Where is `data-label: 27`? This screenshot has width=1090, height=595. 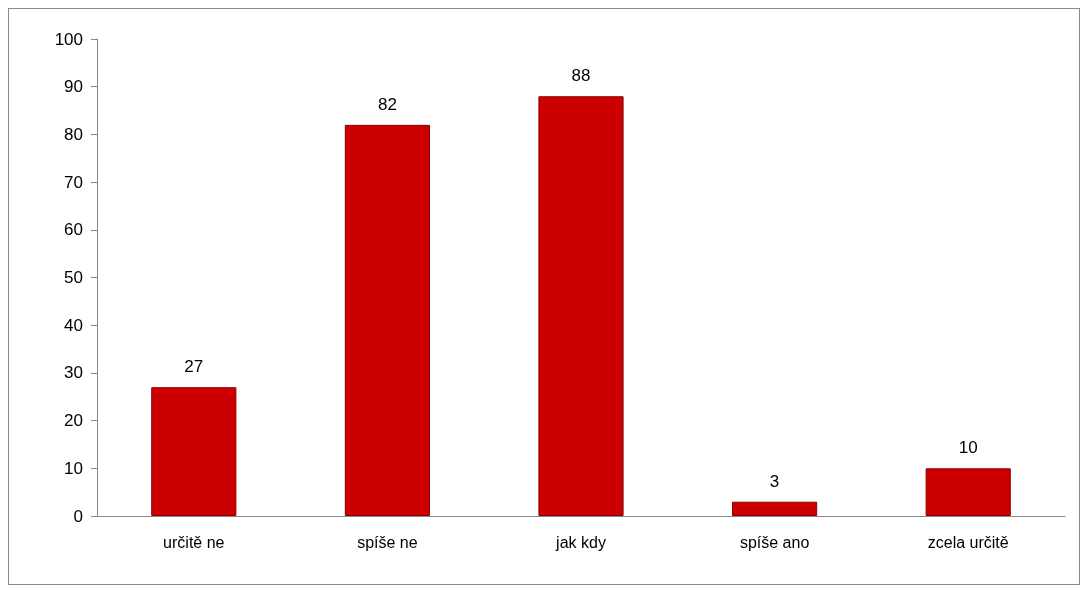 data-label: 27 is located at coordinates (194, 367).